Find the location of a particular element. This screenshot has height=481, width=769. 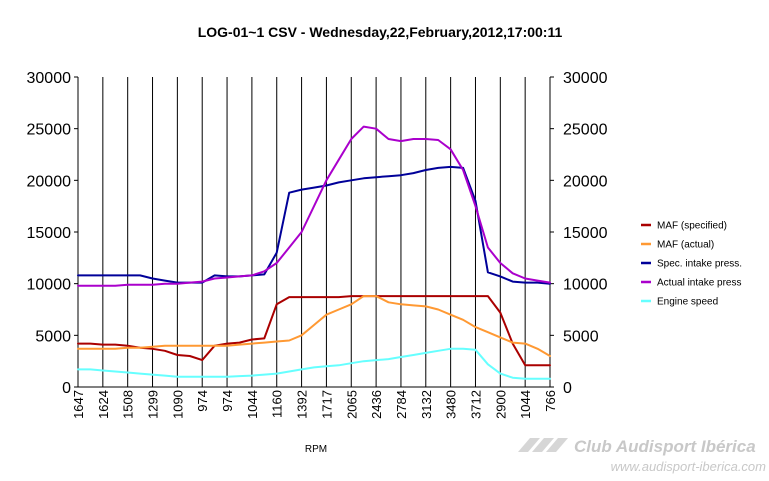

x-tick-label: 2900 is located at coordinates (500, 404).